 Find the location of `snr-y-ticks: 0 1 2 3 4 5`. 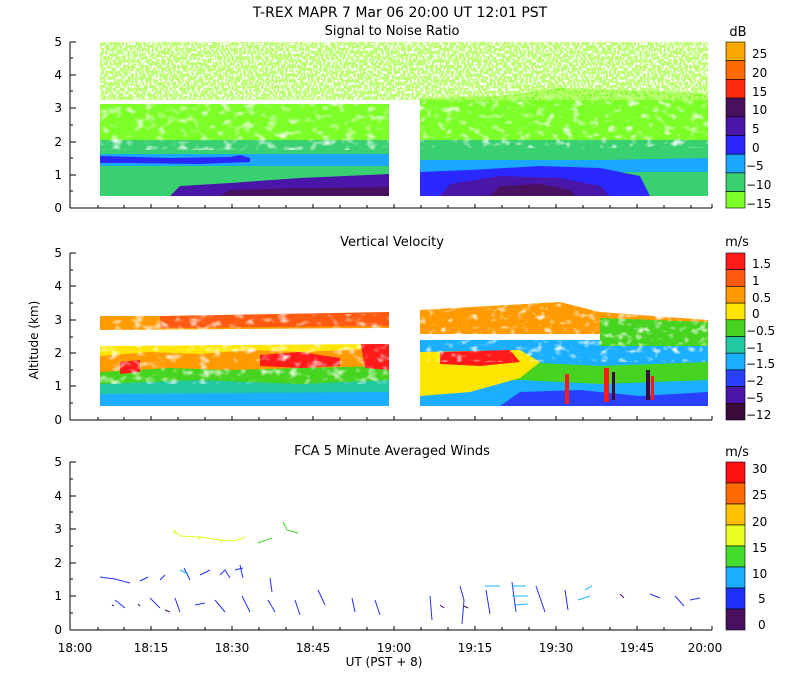

snr-y-ticks: 0 1 2 3 4 5 is located at coordinates (58, 125).